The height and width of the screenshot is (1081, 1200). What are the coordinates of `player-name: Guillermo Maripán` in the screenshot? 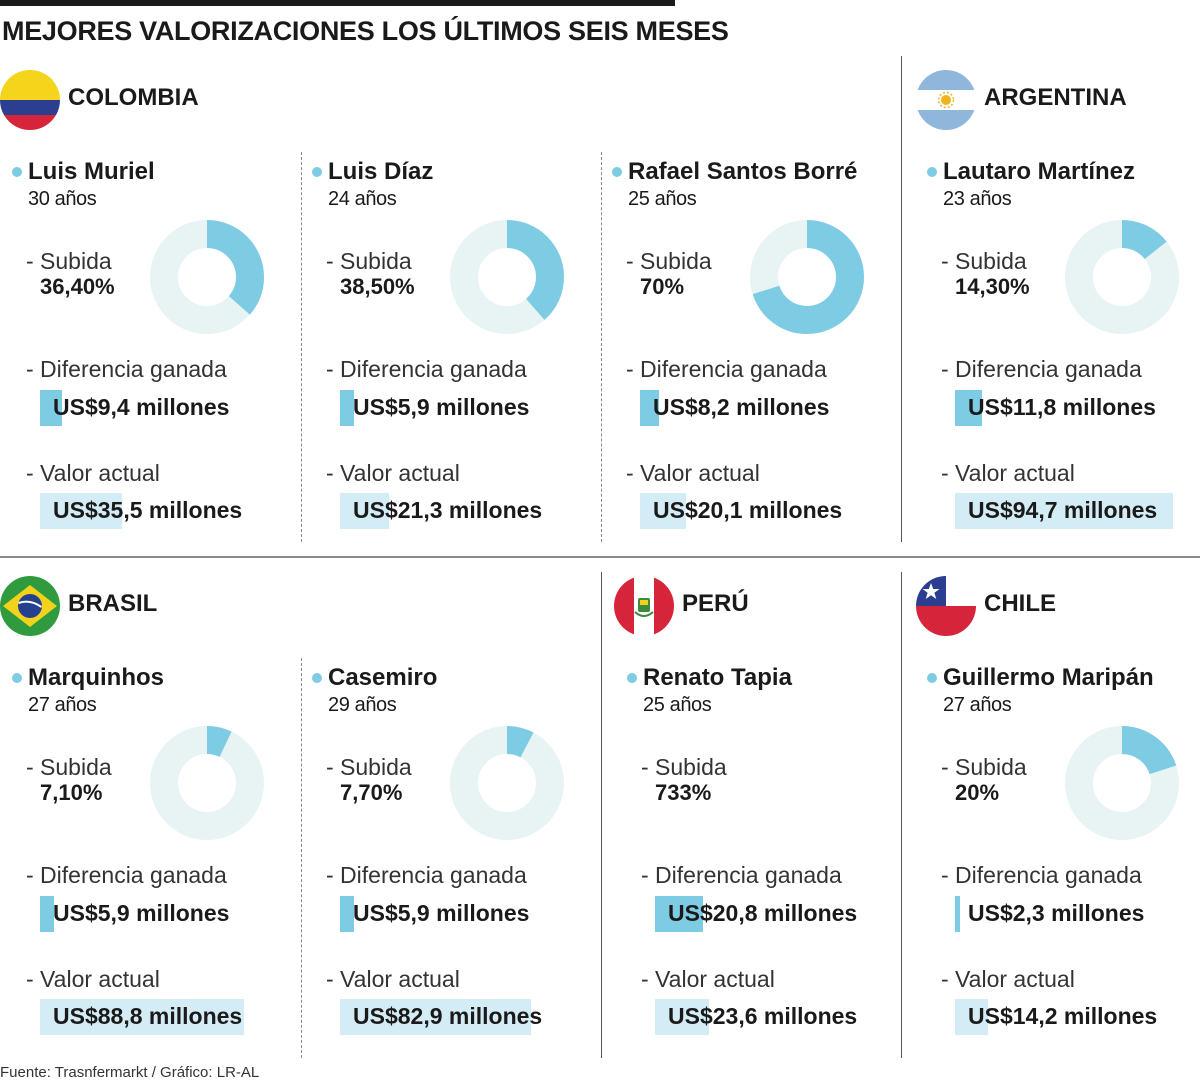 It's located at (1048, 677).